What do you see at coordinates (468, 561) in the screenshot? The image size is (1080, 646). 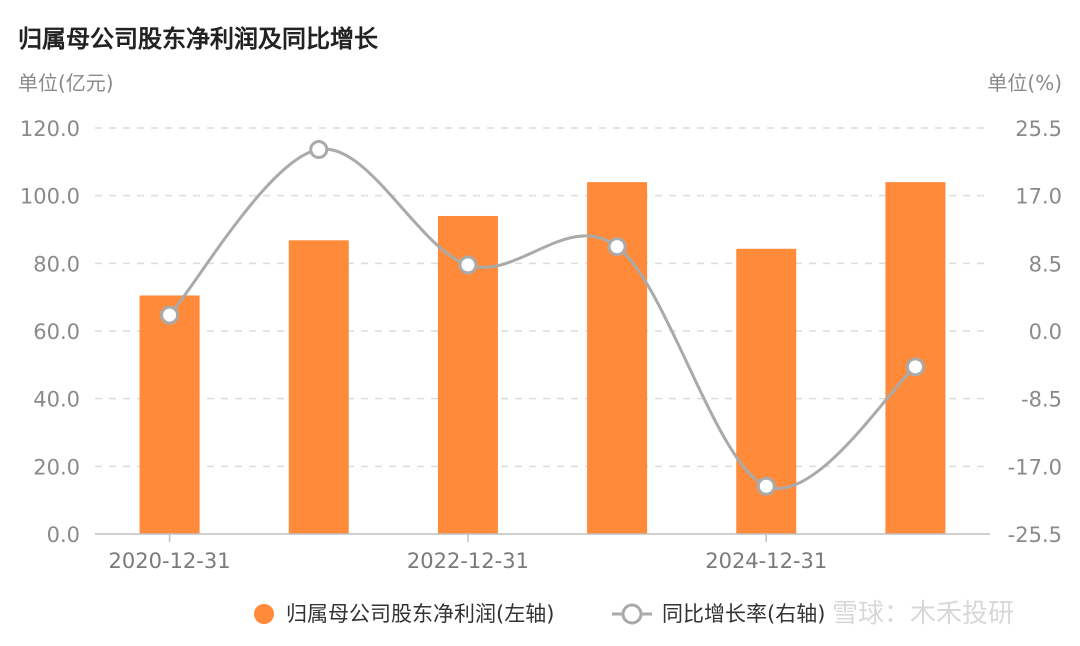 I see `x-tick-label: 2022-12-31` at bounding box center [468, 561].